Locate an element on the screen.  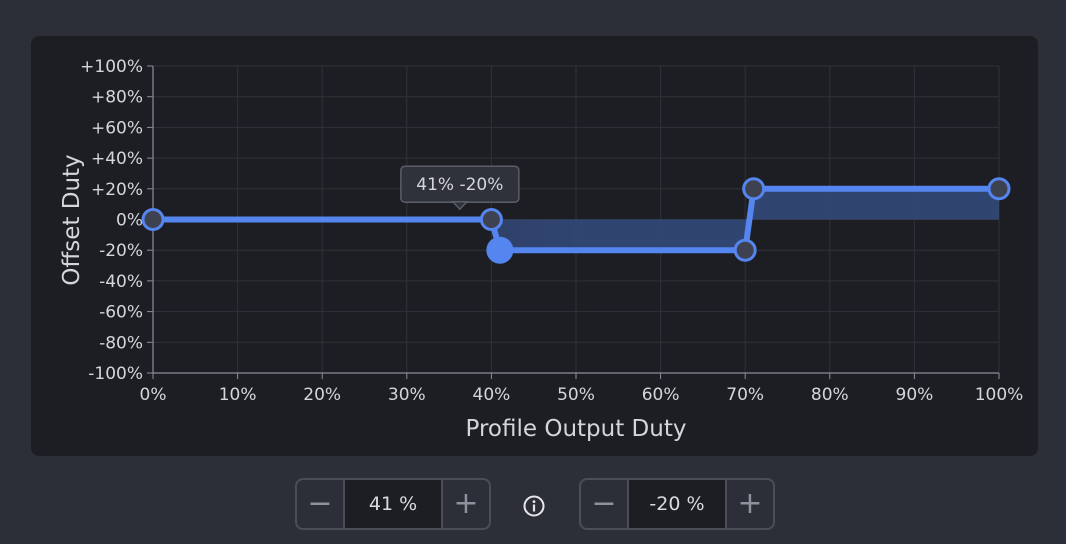
area-fill is located at coordinates (576, 219).